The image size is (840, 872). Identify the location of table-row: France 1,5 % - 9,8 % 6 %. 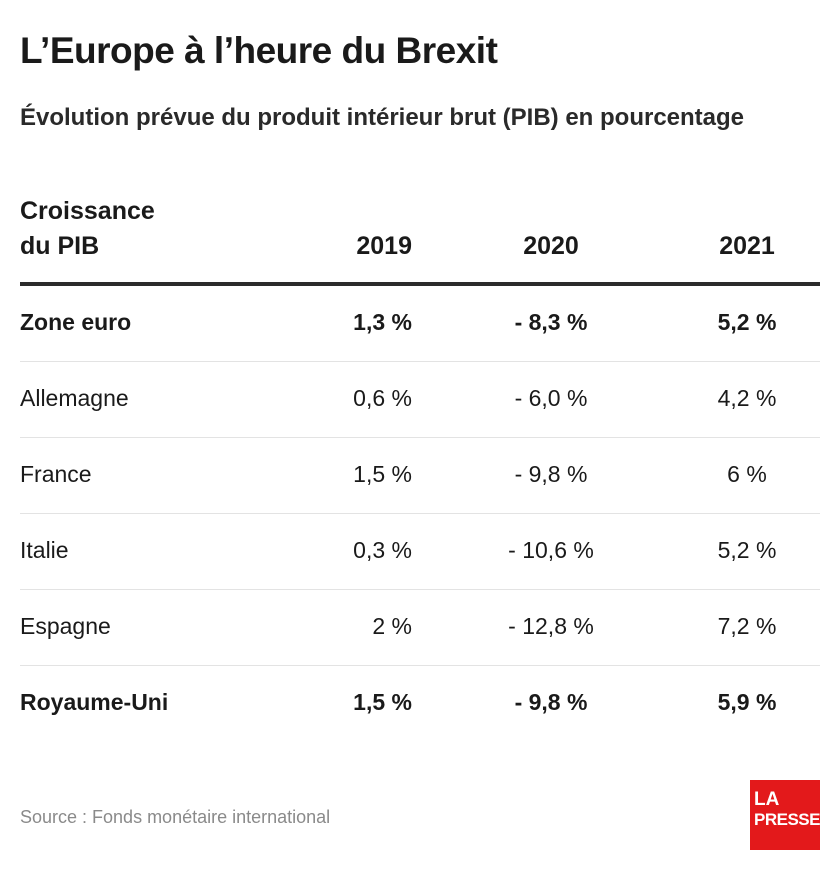
(420, 476).